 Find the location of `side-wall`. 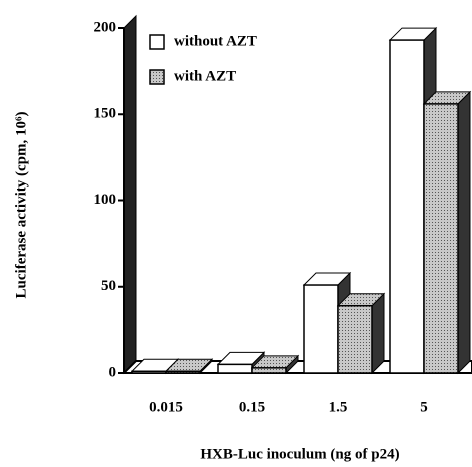

side-wall is located at coordinates (130, 194).